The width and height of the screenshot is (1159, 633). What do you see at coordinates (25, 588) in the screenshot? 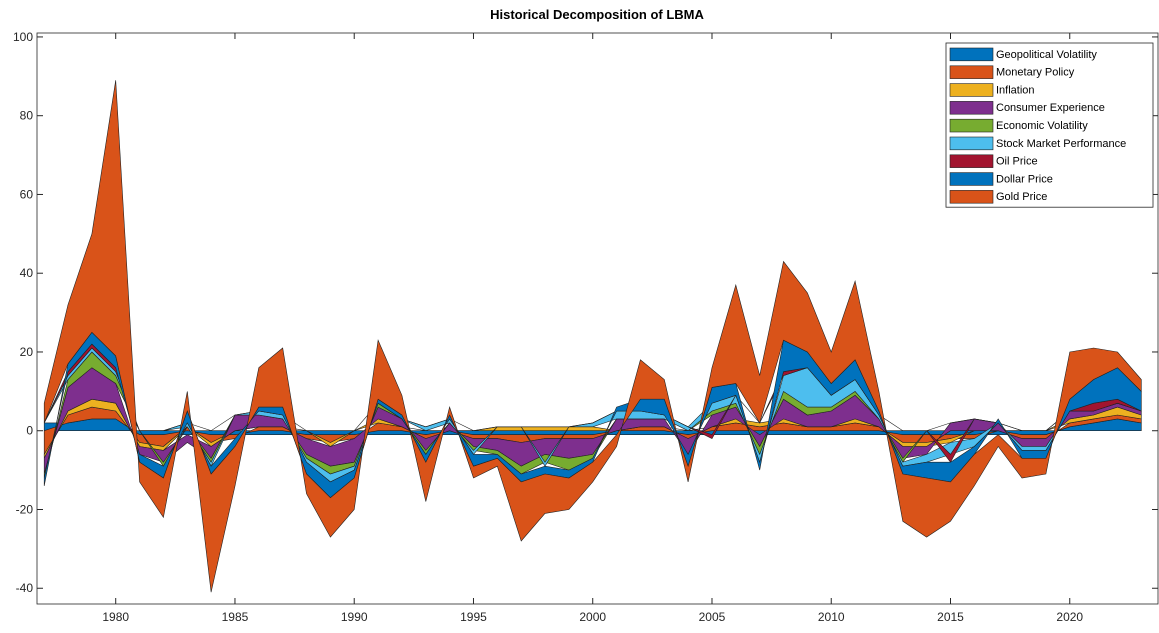
I see `y-tick-label: -40` at bounding box center [25, 588].